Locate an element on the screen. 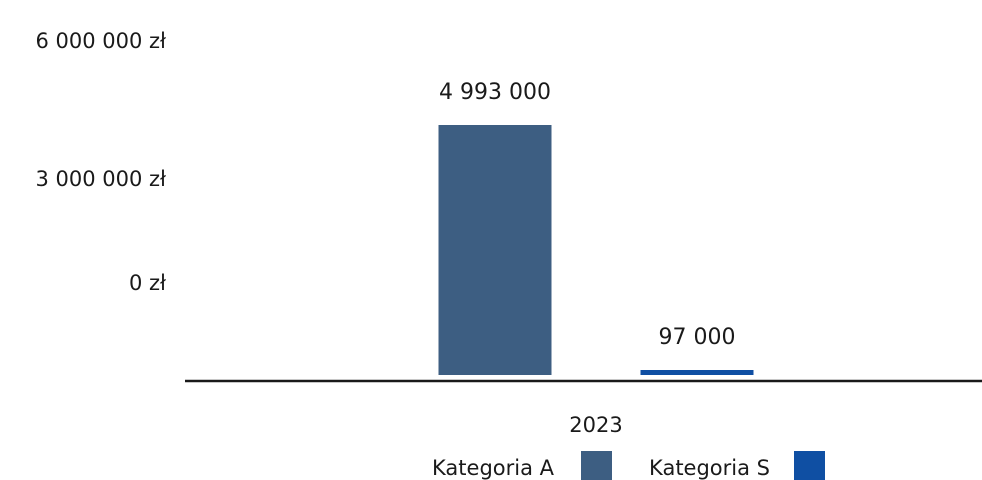 The image size is (982, 480). y-tick-label: 6 000 000 zł is located at coordinates (100, 41).